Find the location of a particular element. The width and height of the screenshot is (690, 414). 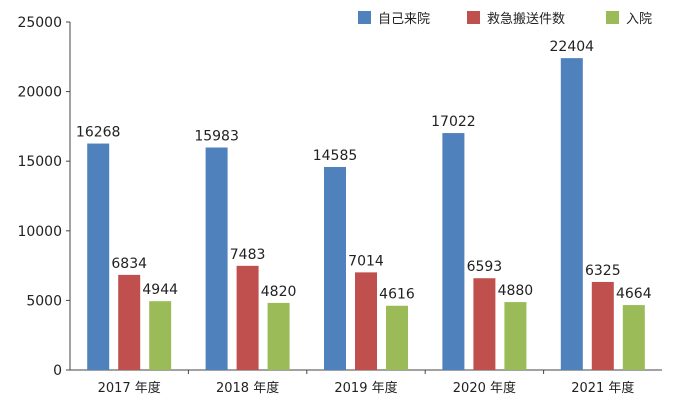

y-tick-label: 25000 is located at coordinates (39, 23).